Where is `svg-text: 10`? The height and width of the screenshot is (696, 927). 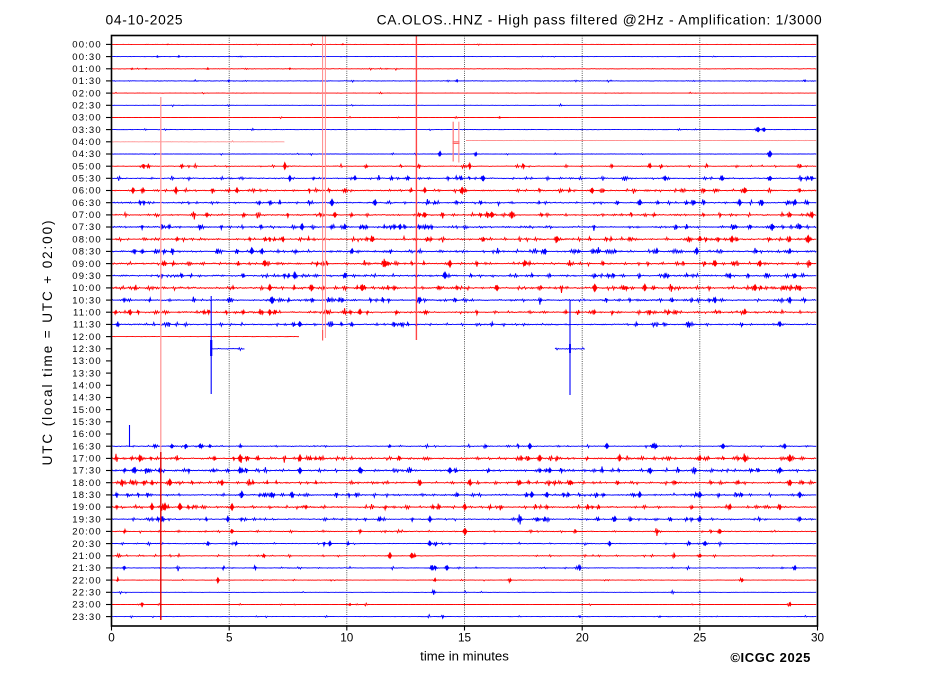
svg-text: 10 is located at coordinates (347, 638).